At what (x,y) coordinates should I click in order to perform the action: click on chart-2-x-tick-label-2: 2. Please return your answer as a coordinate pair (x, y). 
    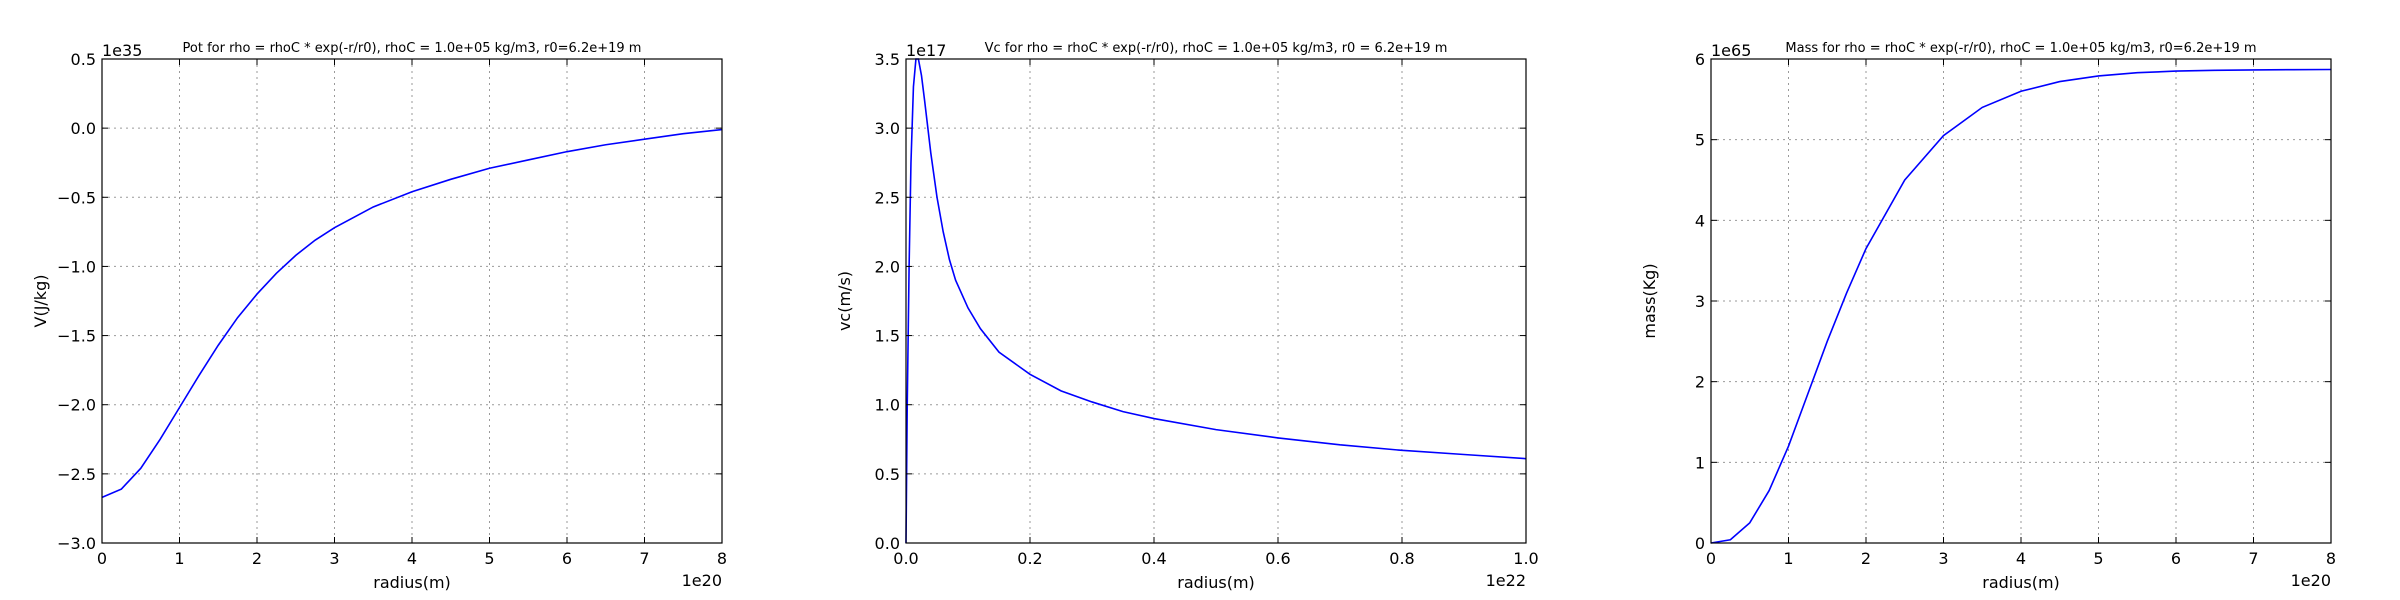
    Looking at the image, I should click on (1866, 558).